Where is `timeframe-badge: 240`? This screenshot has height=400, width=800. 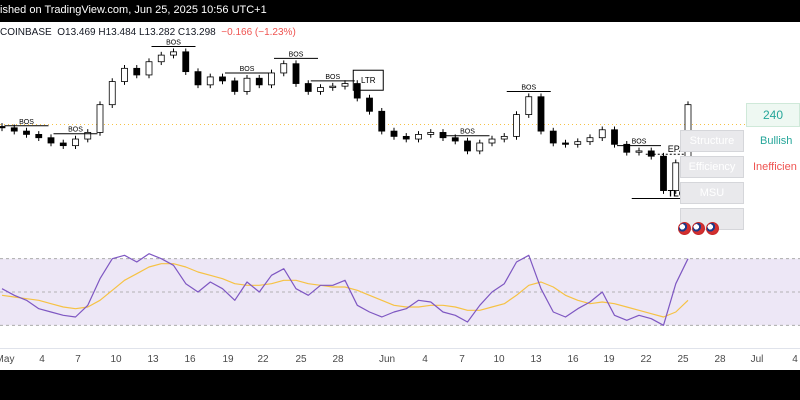 timeframe-badge: 240 is located at coordinates (773, 115).